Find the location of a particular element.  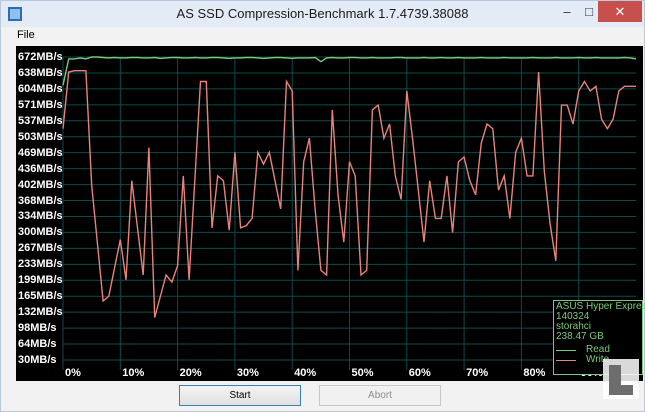

y-tick-label: 165MB/s is located at coordinates (40, 296).